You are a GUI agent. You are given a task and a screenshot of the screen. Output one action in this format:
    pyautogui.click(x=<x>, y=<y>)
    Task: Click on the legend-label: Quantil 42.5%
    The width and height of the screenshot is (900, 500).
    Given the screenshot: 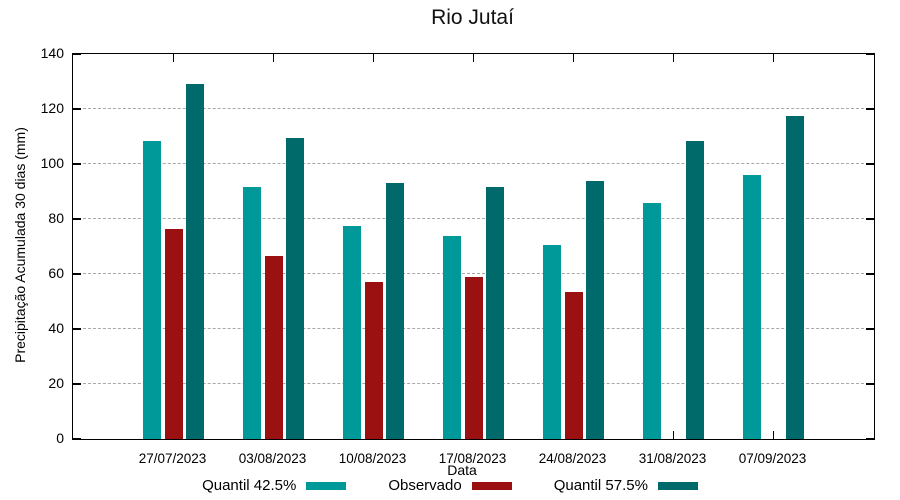 What is the action you would take?
    pyautogui.click(x=249, y=485)
    